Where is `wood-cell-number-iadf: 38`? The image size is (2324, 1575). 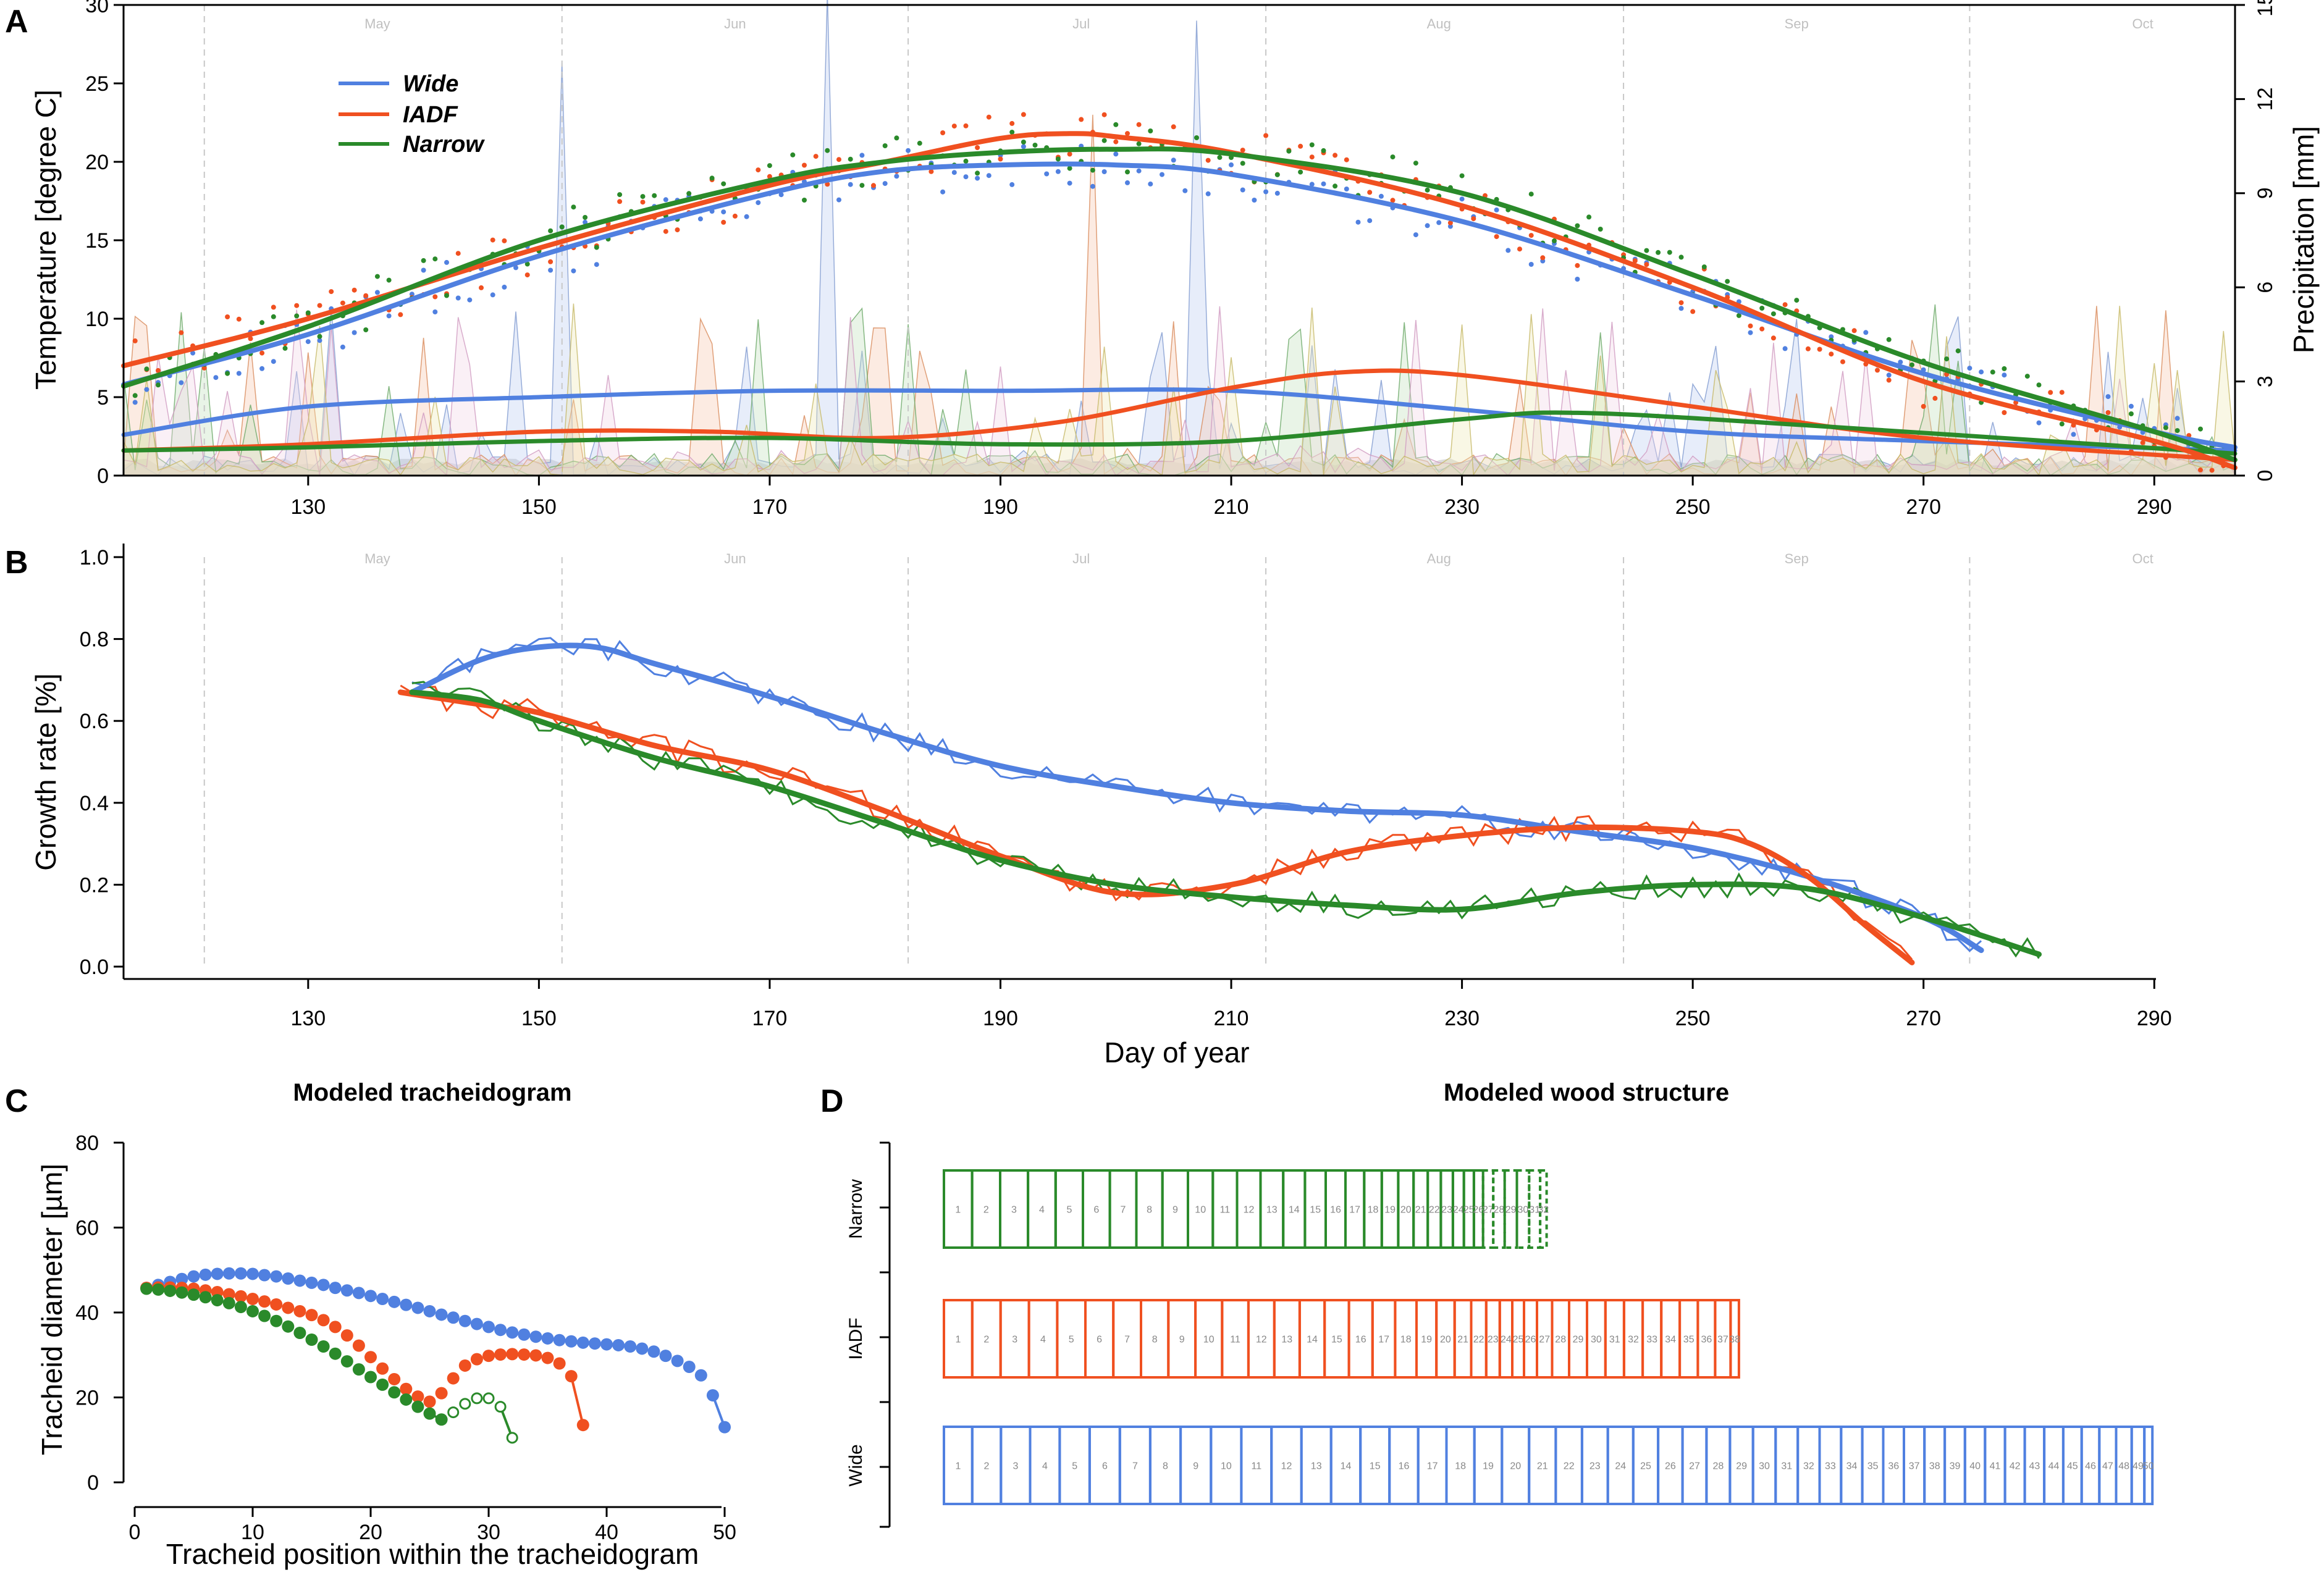 wood-cell-number-iadf: 38 is located at coordinates (1734, 1340).